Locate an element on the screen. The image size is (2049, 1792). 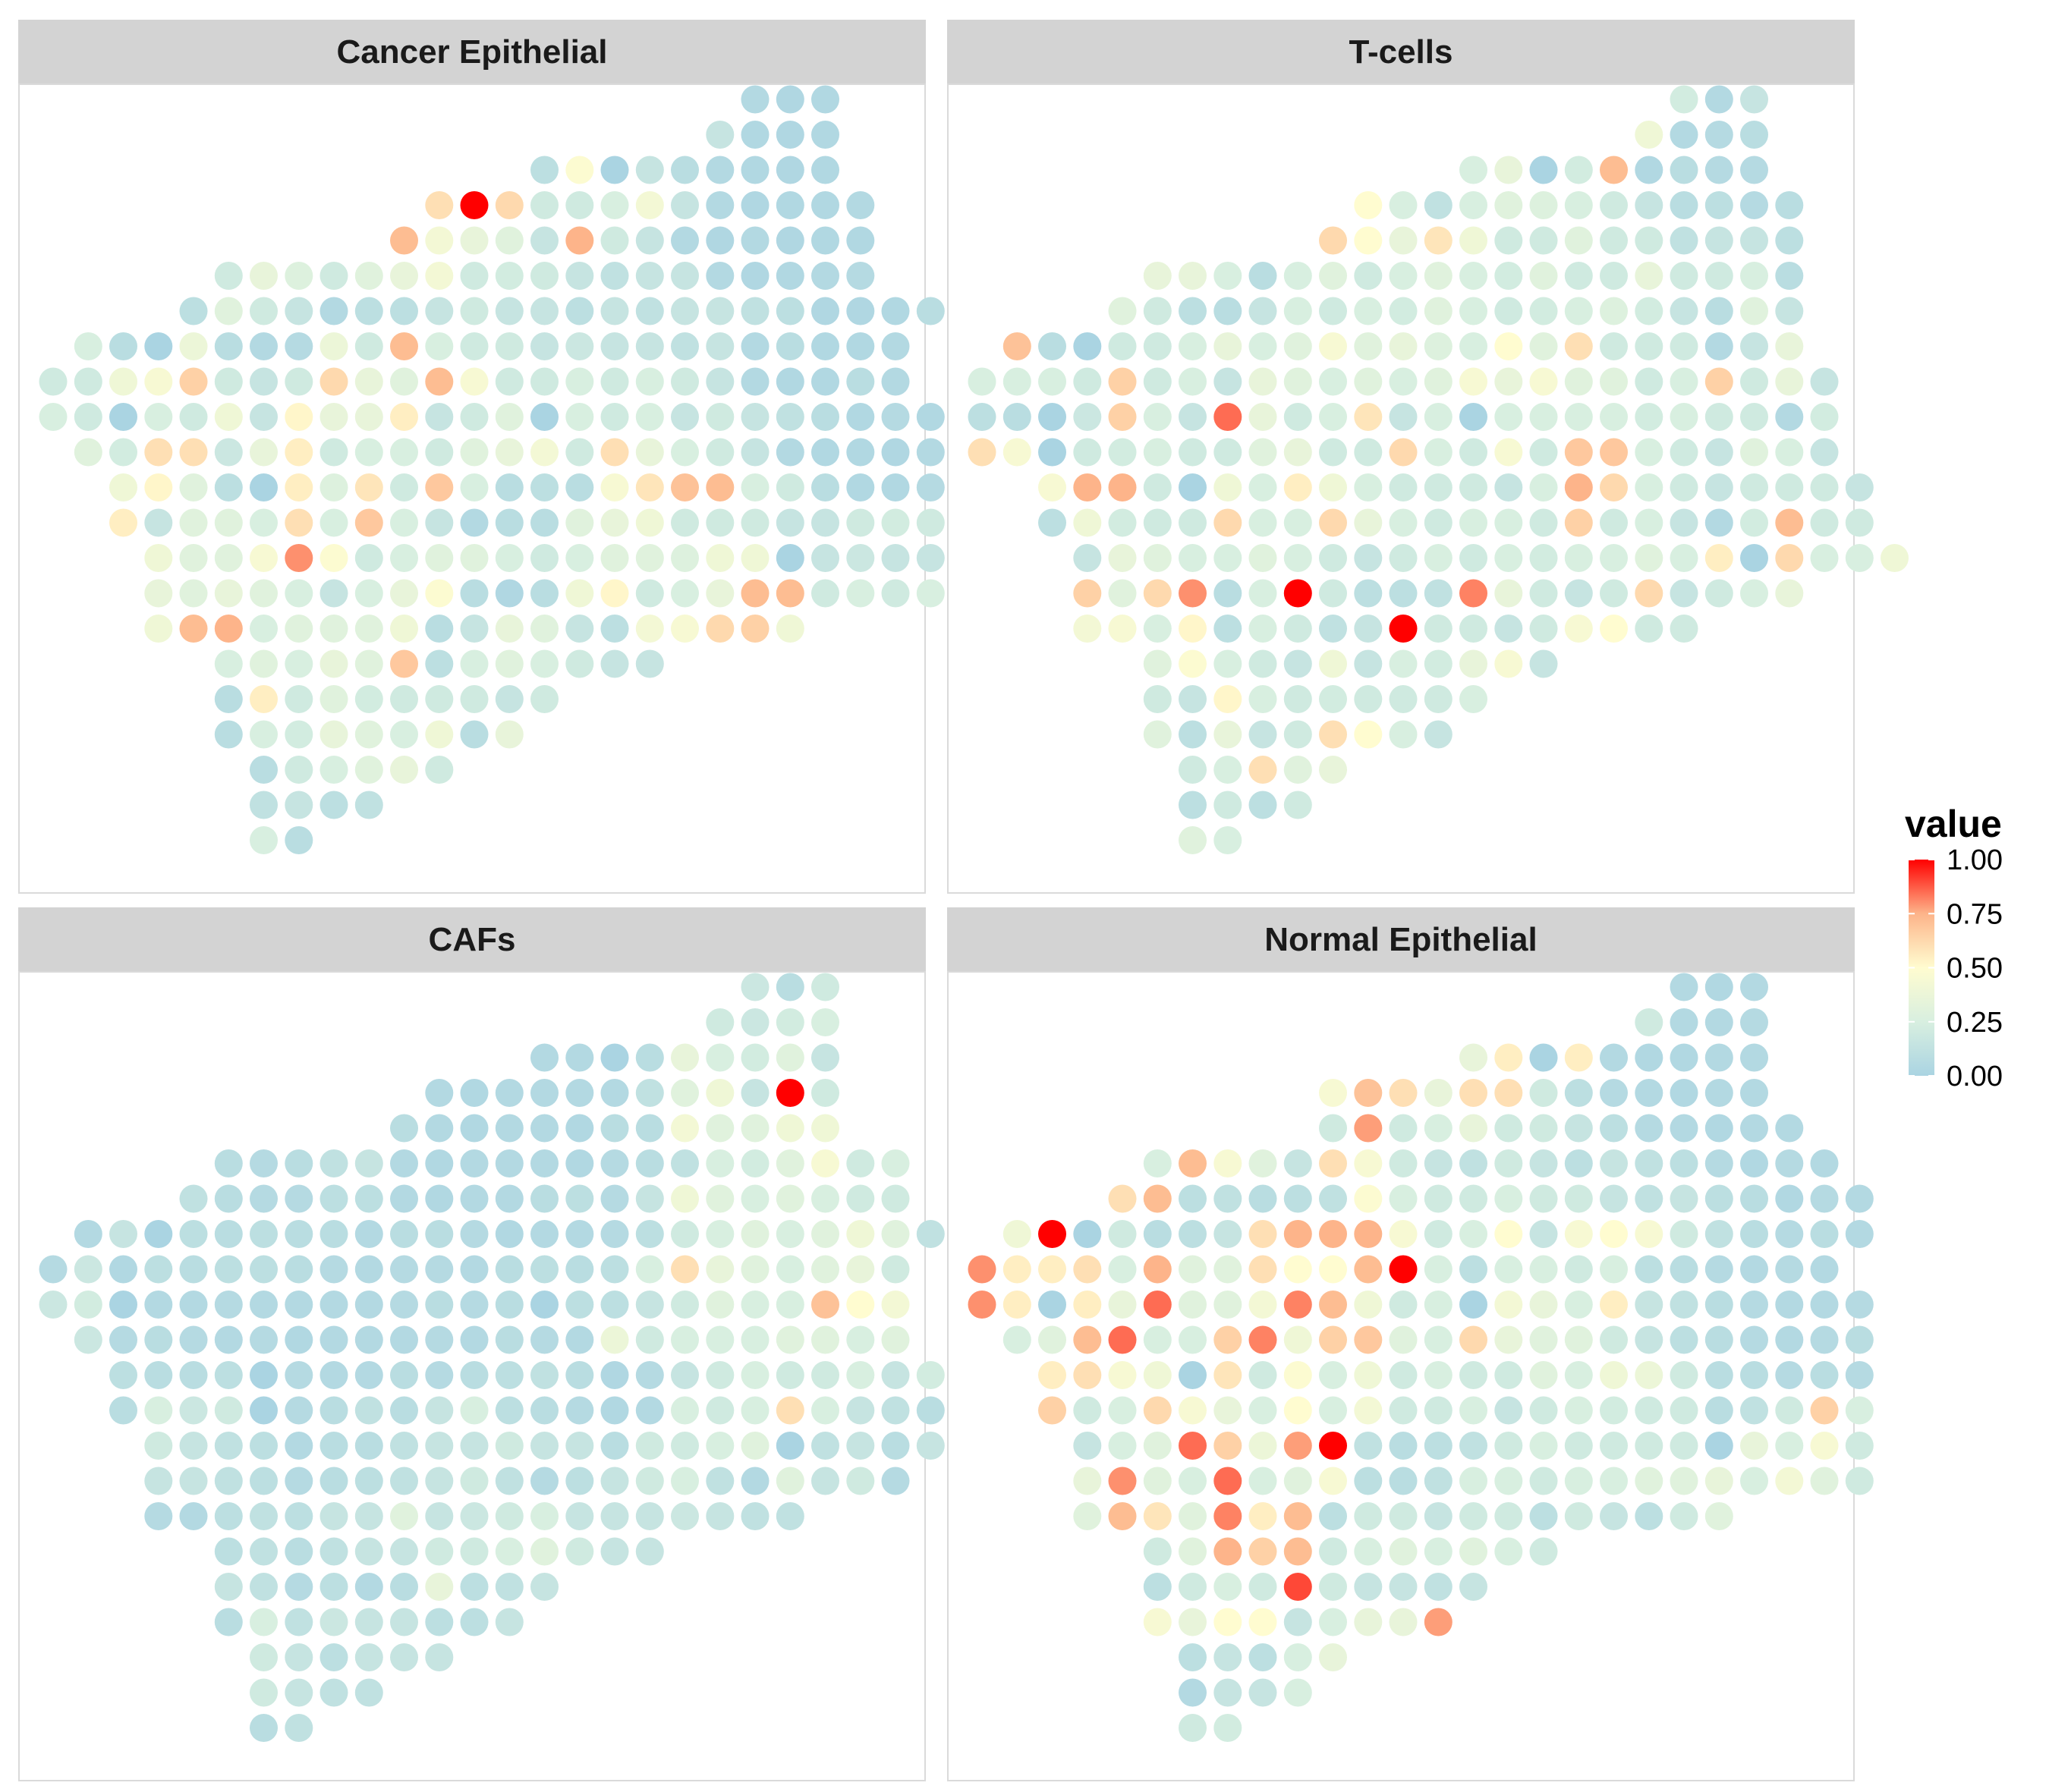
spot-r13-c5 is located at coordinates (1157, 1446).